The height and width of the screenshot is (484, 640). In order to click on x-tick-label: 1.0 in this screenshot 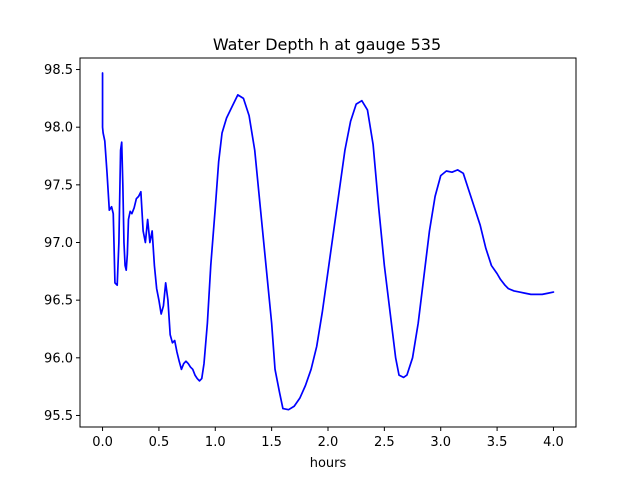, I will do `click(215, 442)`.